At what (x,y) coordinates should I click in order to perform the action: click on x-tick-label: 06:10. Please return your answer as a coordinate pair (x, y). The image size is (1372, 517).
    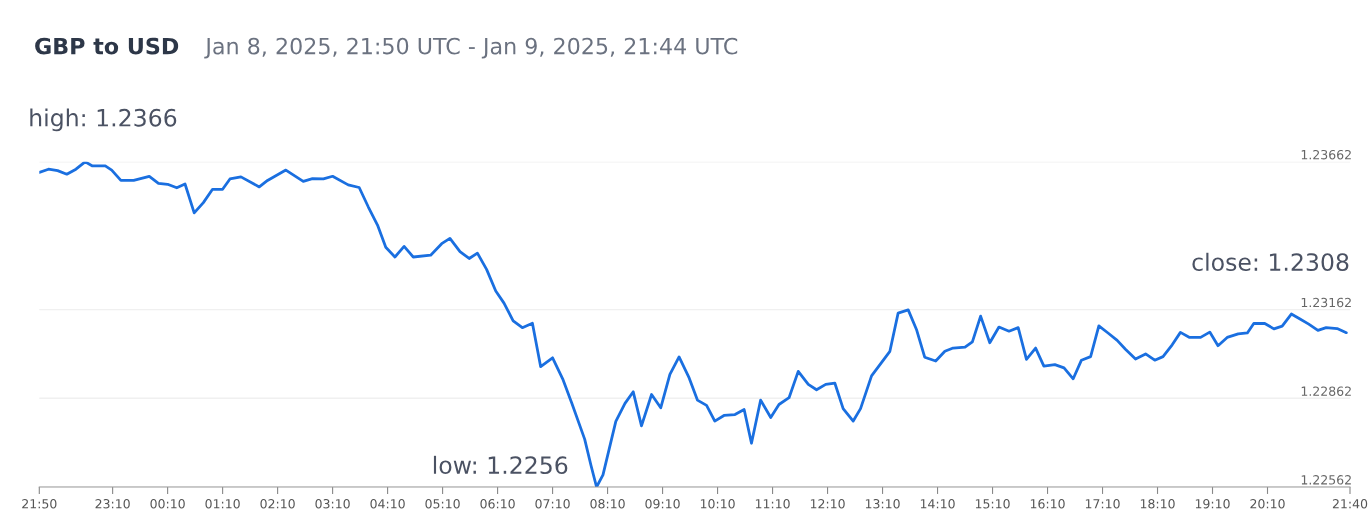
    Looking at the image, I should click on (497, 504).